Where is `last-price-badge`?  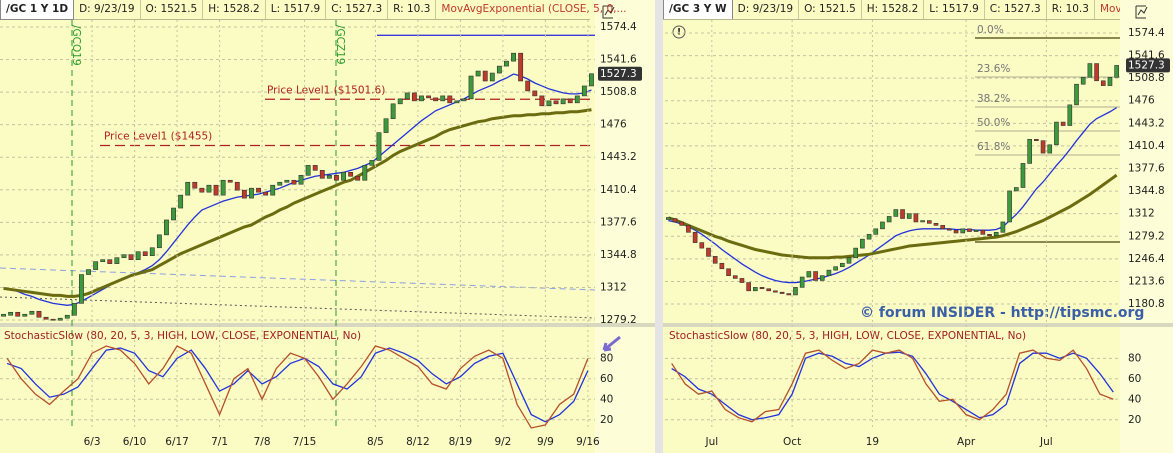
last-price-badge is located at coordinates (620, 73).